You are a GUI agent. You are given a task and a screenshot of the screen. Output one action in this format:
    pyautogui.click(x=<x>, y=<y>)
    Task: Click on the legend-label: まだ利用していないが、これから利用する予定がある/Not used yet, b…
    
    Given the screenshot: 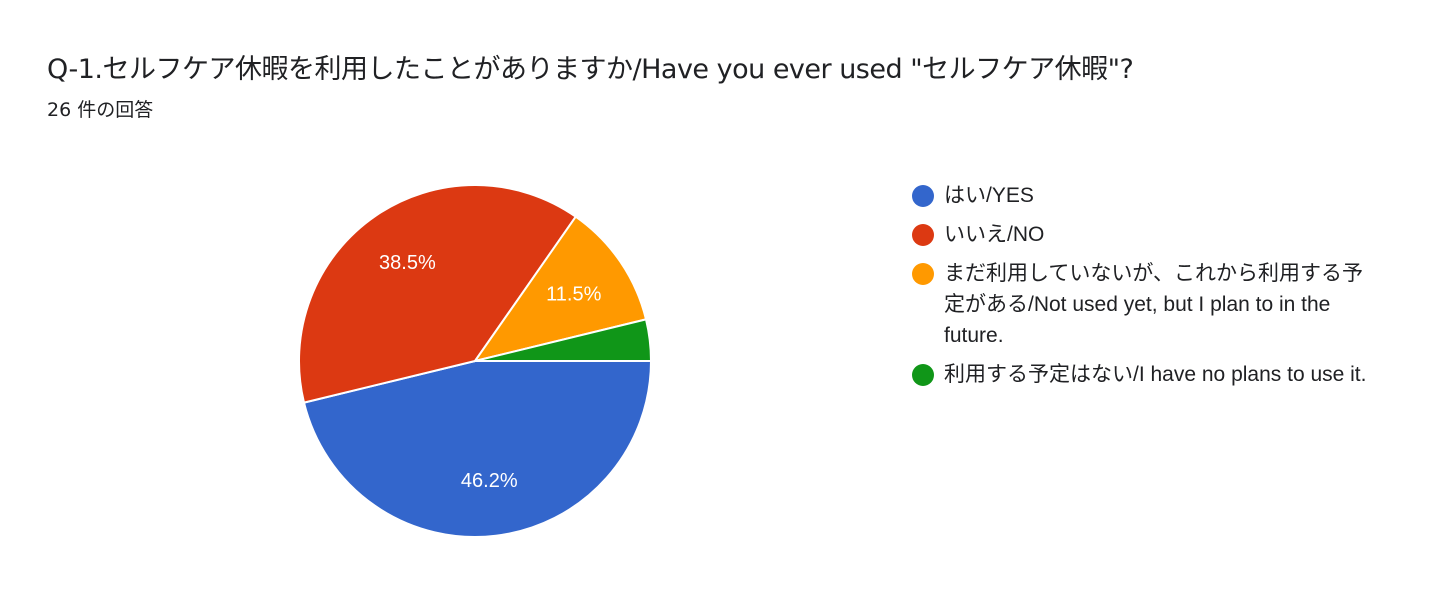 What is the action you would take?
    pyautogui.click(x=1153, y=304)
    